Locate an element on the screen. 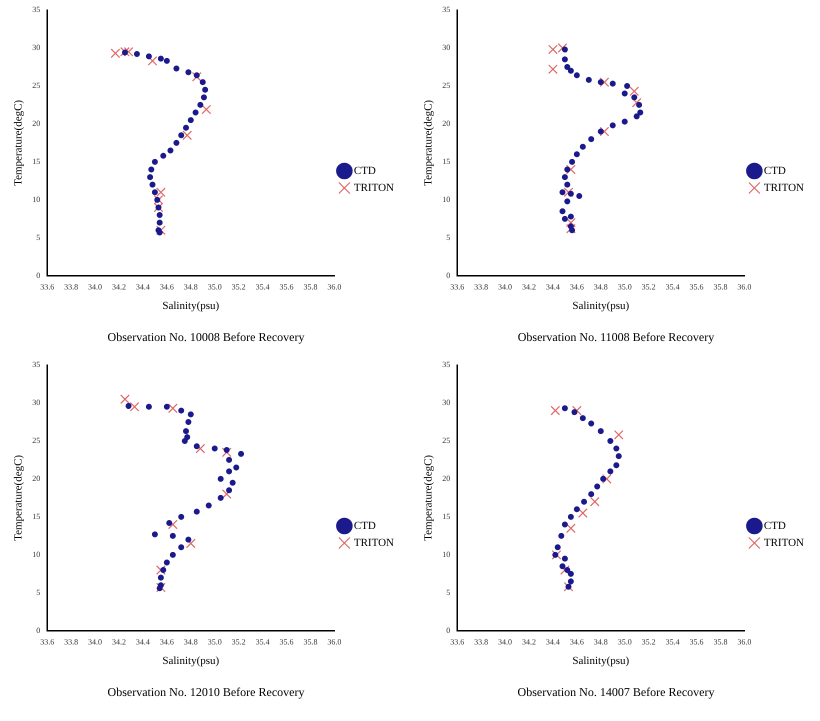 This screenshot has width=820, height=721. text: Observation No. 14007 Before Recovery is located at coordinates (616, 691).